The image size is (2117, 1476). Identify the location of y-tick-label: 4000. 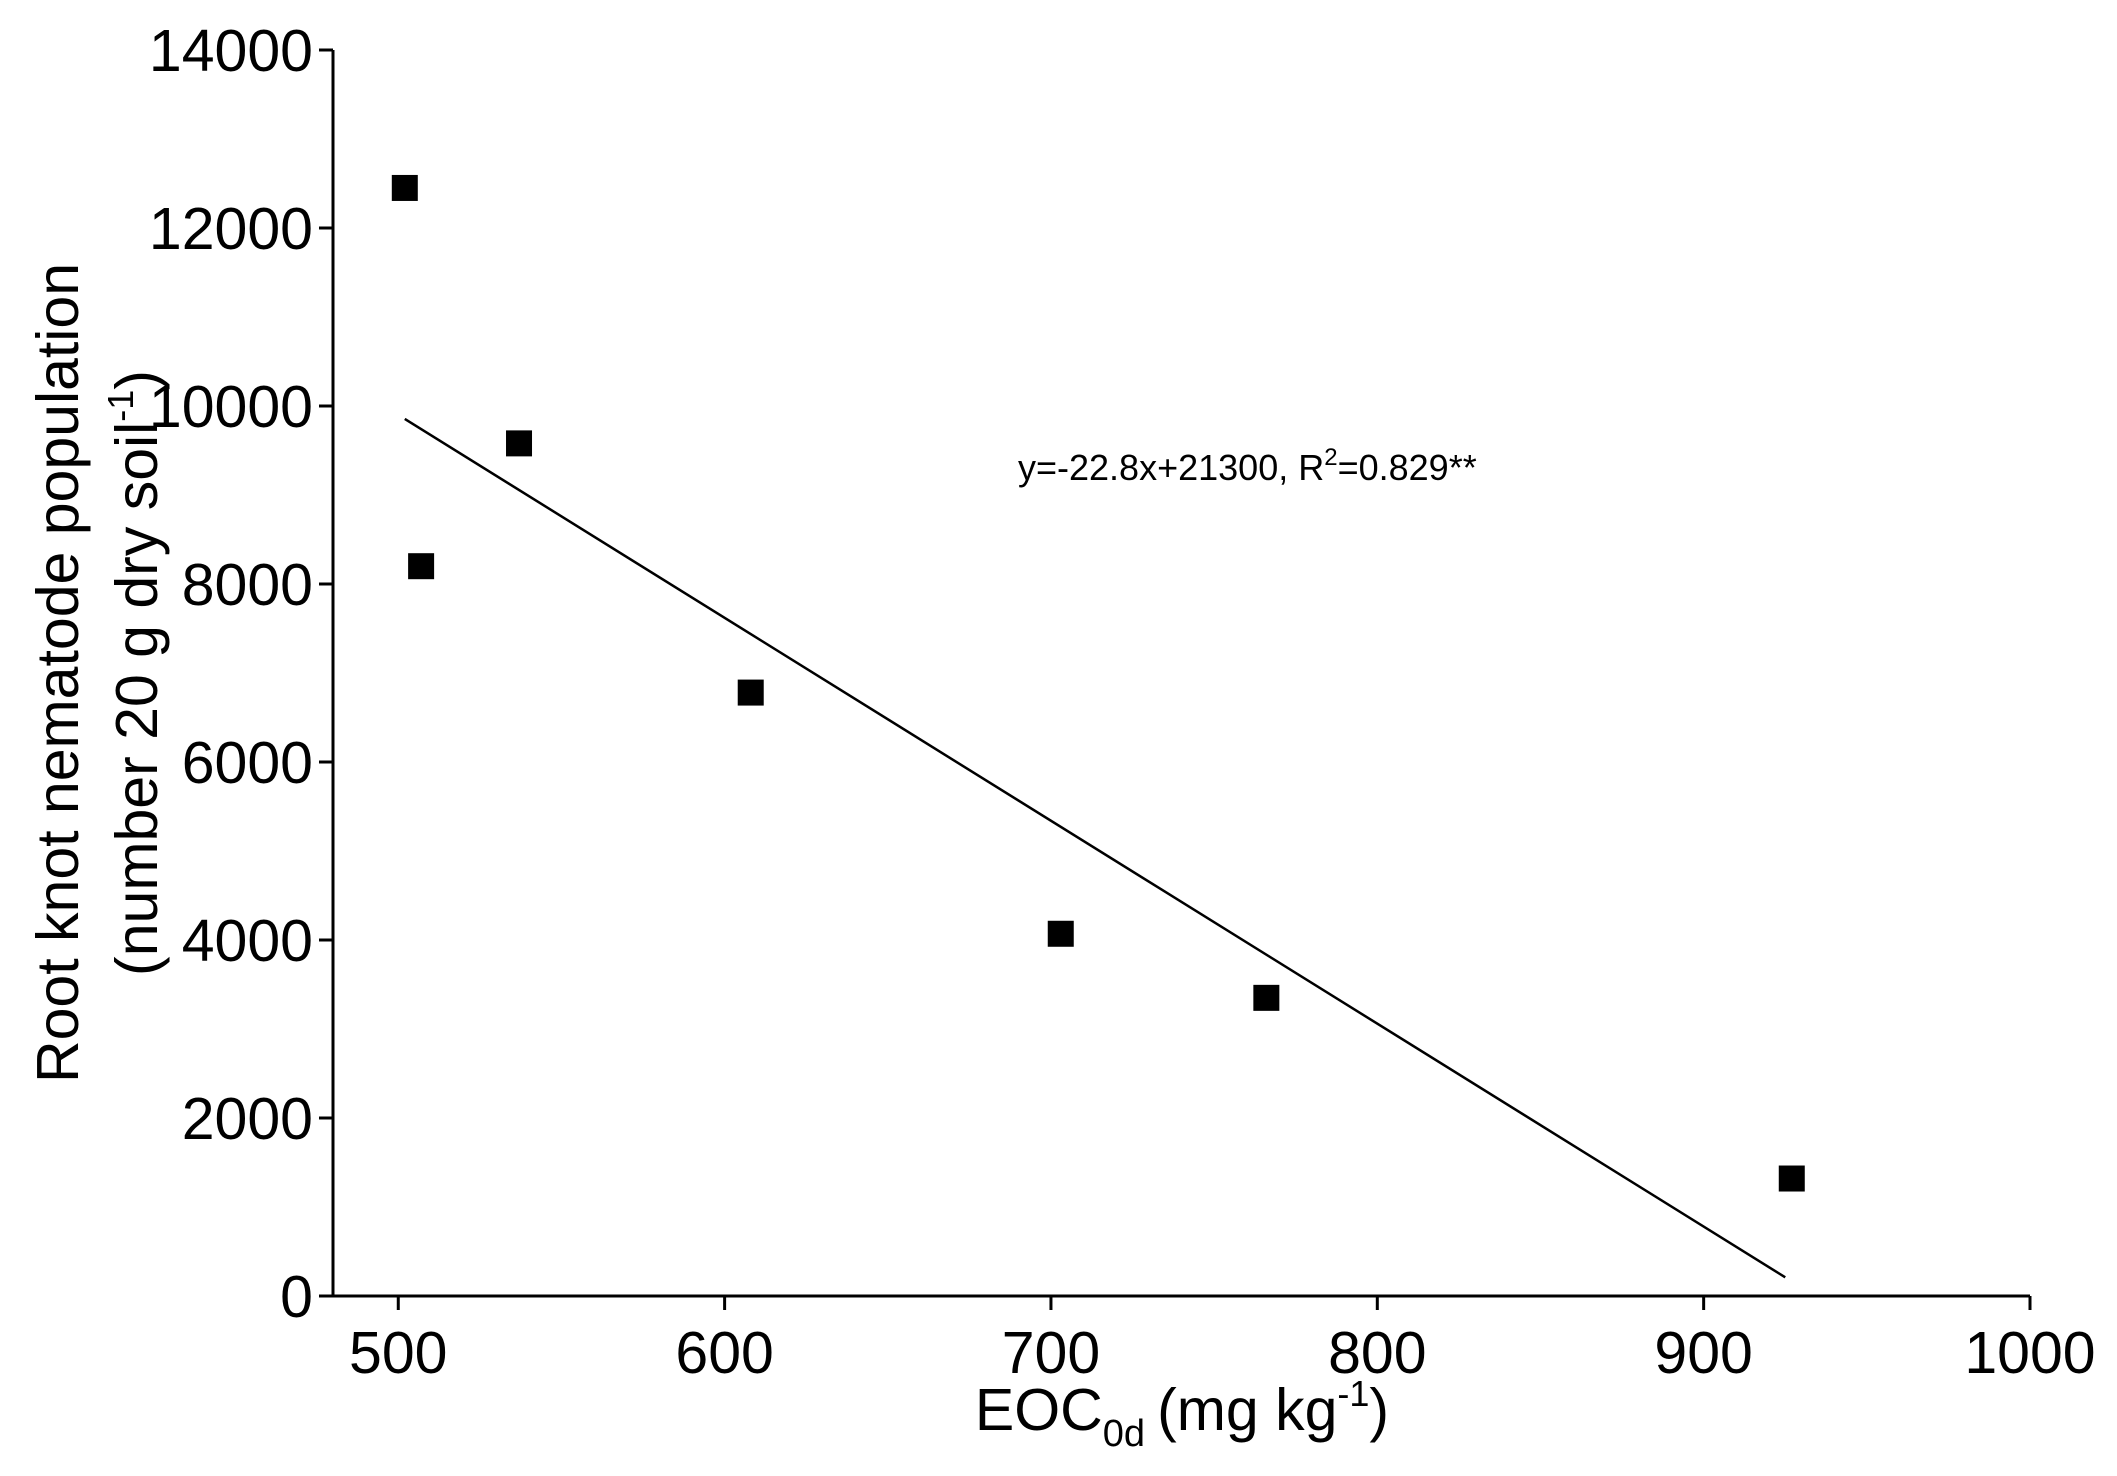
(247, 941).